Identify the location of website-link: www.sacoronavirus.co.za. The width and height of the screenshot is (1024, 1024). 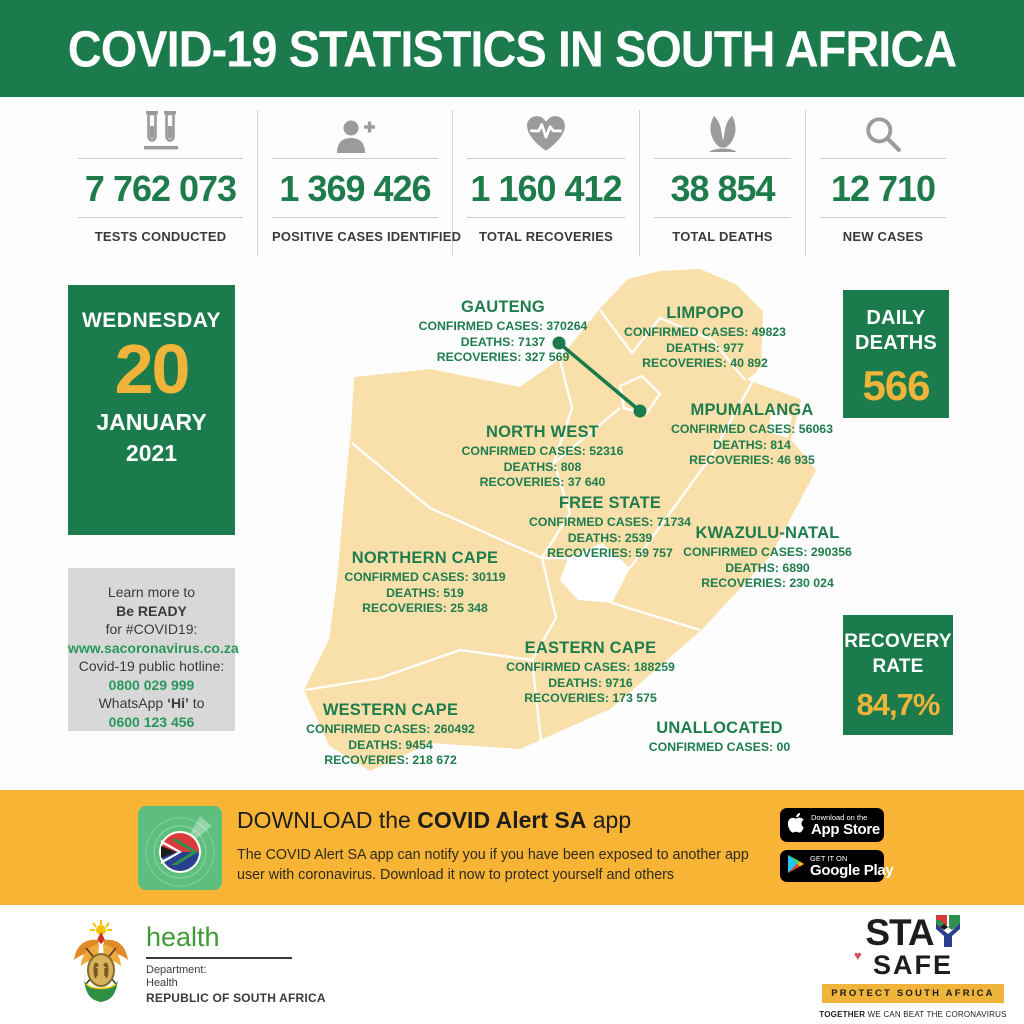
(153, 647).